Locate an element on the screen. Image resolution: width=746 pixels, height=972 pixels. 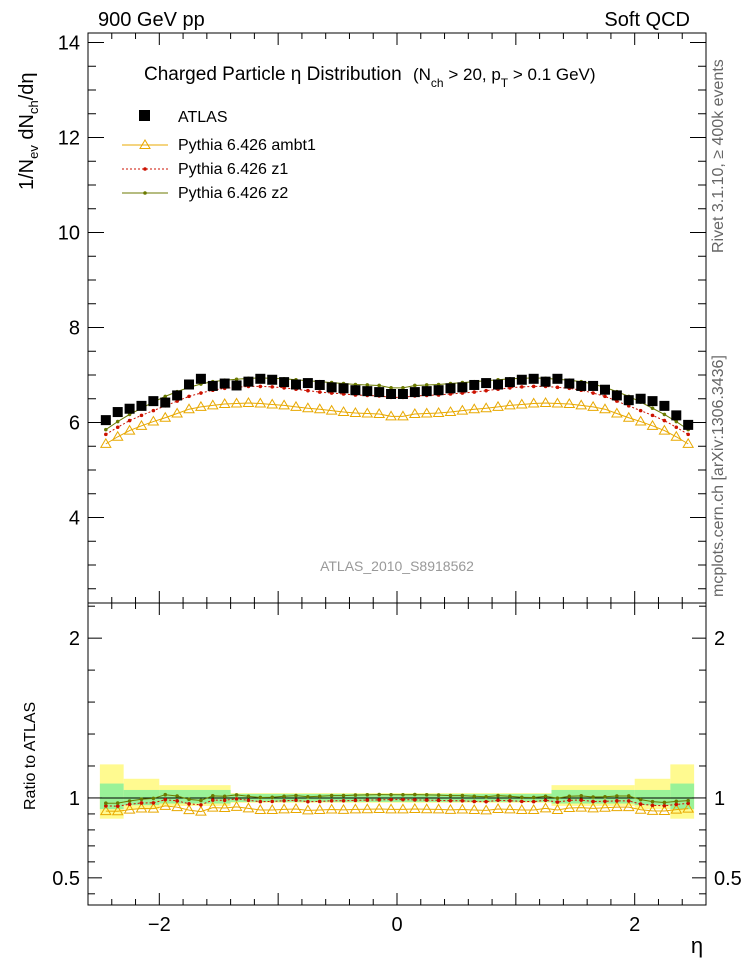
legend-label-z1: Pythia 6.426 z1 is located at coordinates (233, 169).